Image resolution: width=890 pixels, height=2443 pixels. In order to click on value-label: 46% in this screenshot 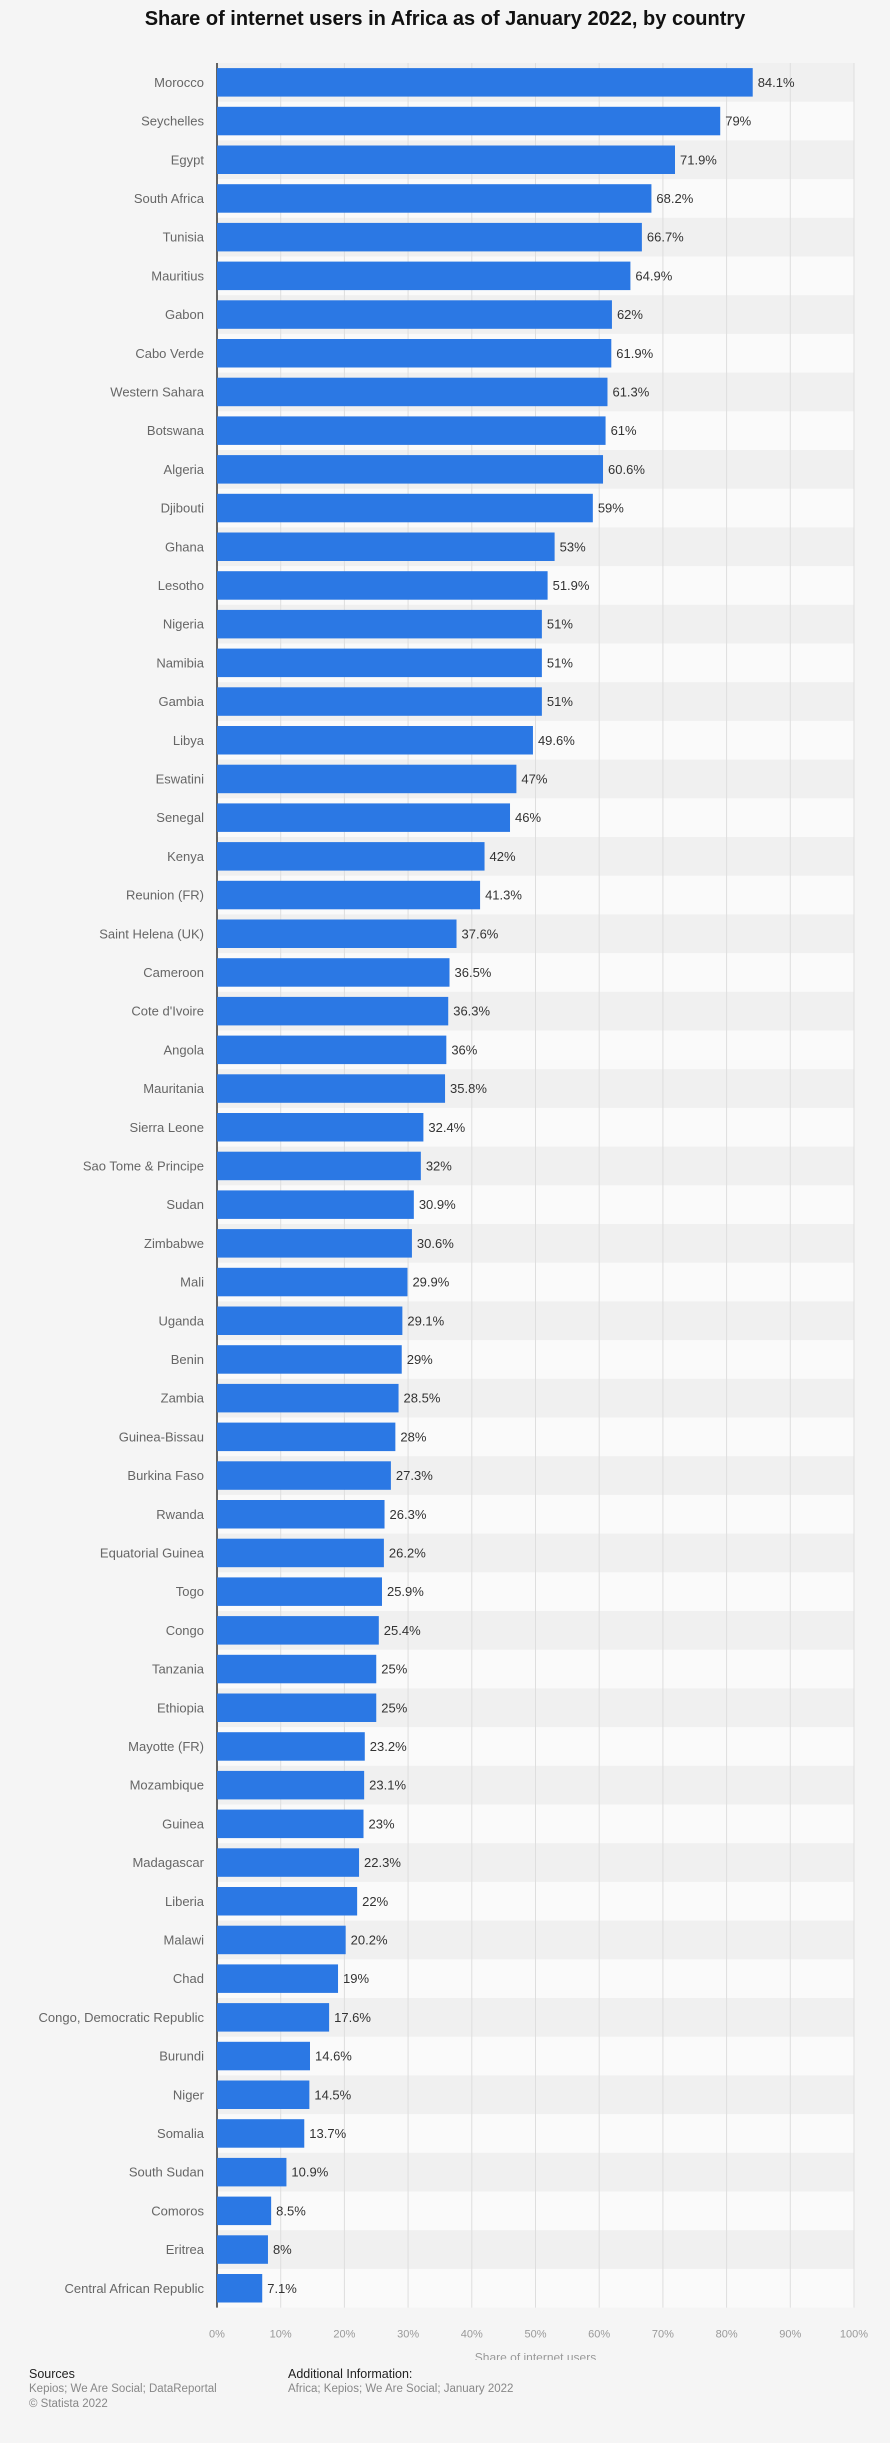, I will do `click(528, 817)`.